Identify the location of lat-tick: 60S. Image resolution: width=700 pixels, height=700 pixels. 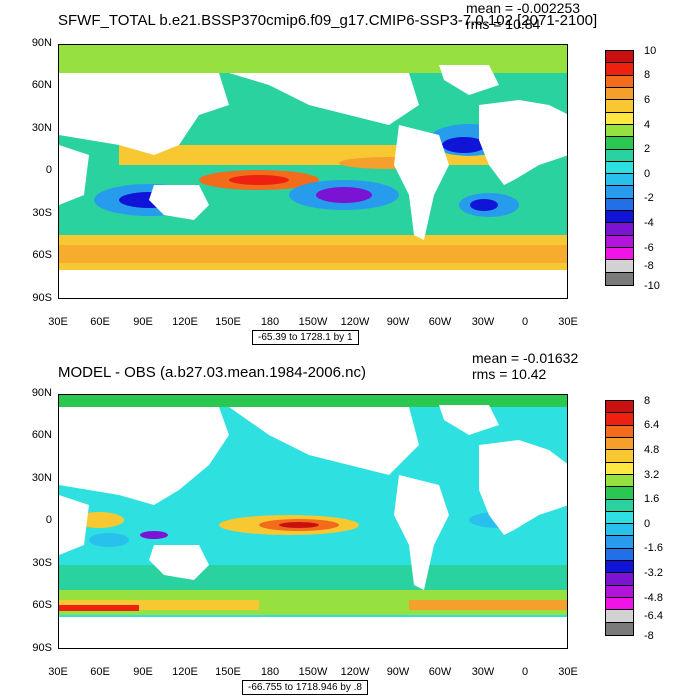
(42, 255).